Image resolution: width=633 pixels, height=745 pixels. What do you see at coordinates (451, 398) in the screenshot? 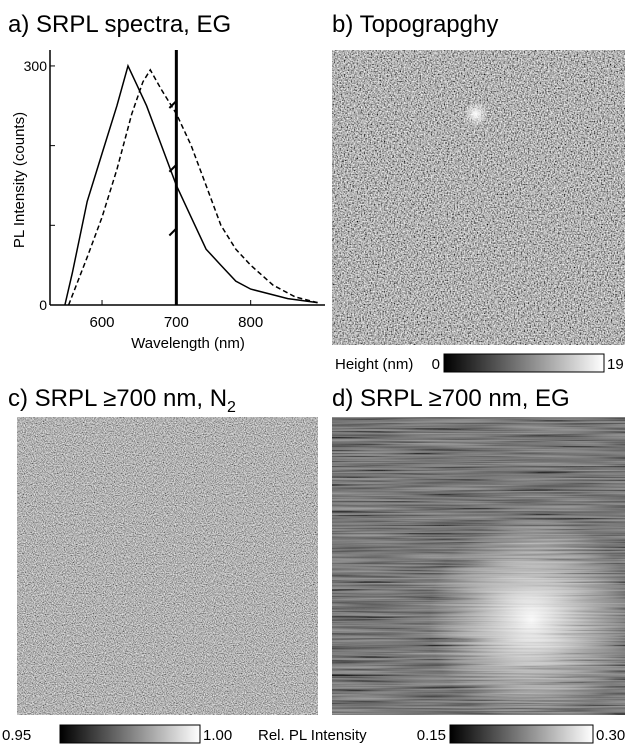
I see `panel-title: d) SRPL ≥700 nm, EG` at bounding box center [451, 398].